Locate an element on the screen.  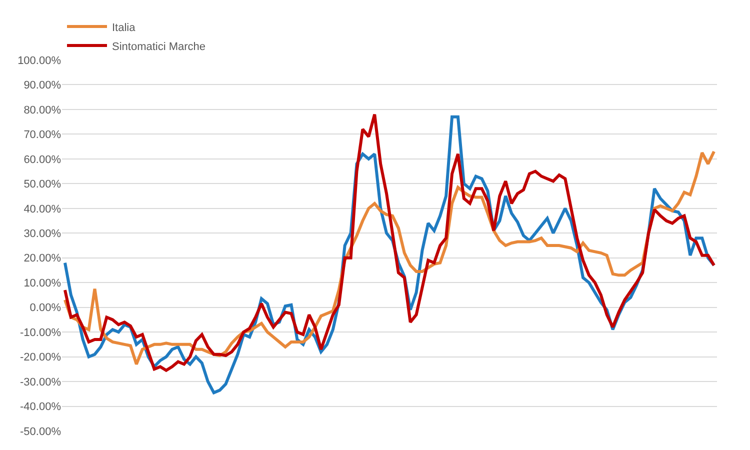
y-tick-label: 60.00% is located at coordinates (43, 160).